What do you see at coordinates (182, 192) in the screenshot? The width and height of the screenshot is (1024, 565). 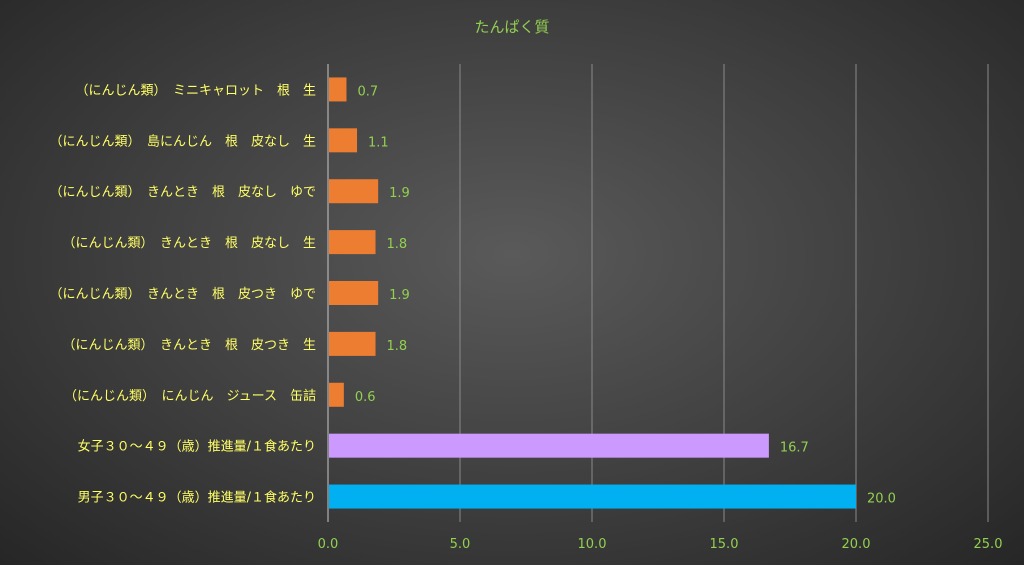 I see `category-label: （にんじん類） きんとき 根 皮なし ゆで` at bounding box center [182, 192].